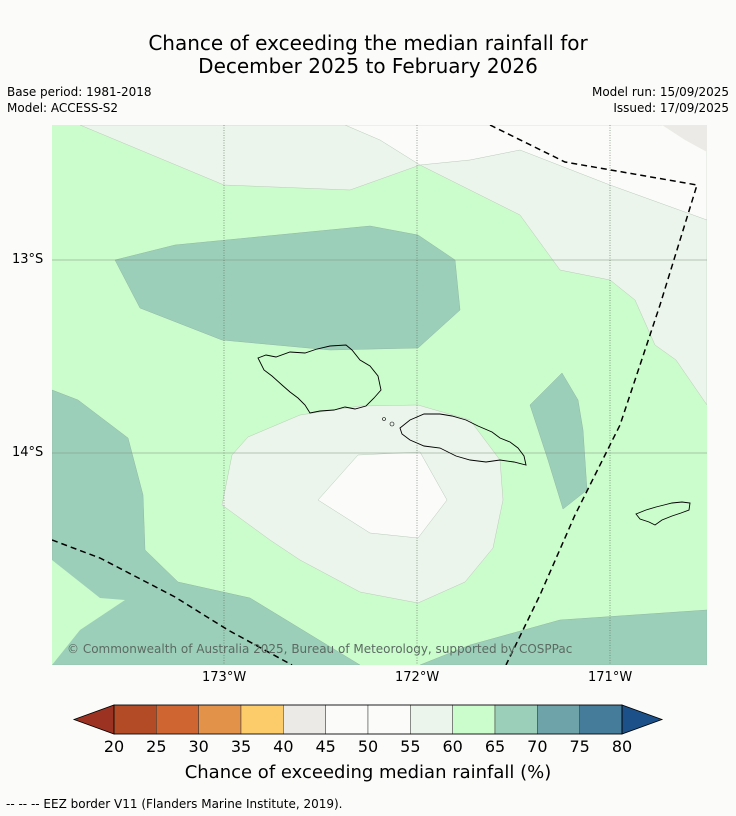  Describe the element at coordinates (410, 746) in the screenshot. I see `colorbar-tick-label: 55` at that location.